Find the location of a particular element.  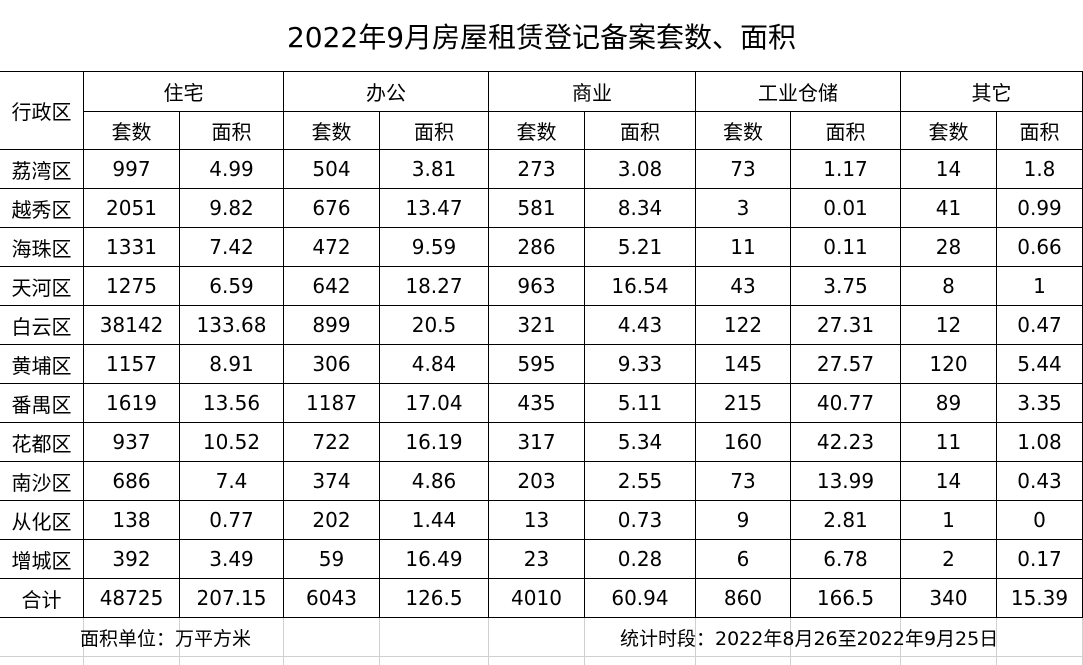

value-cell: 899 is located at coordinates (332, 325).